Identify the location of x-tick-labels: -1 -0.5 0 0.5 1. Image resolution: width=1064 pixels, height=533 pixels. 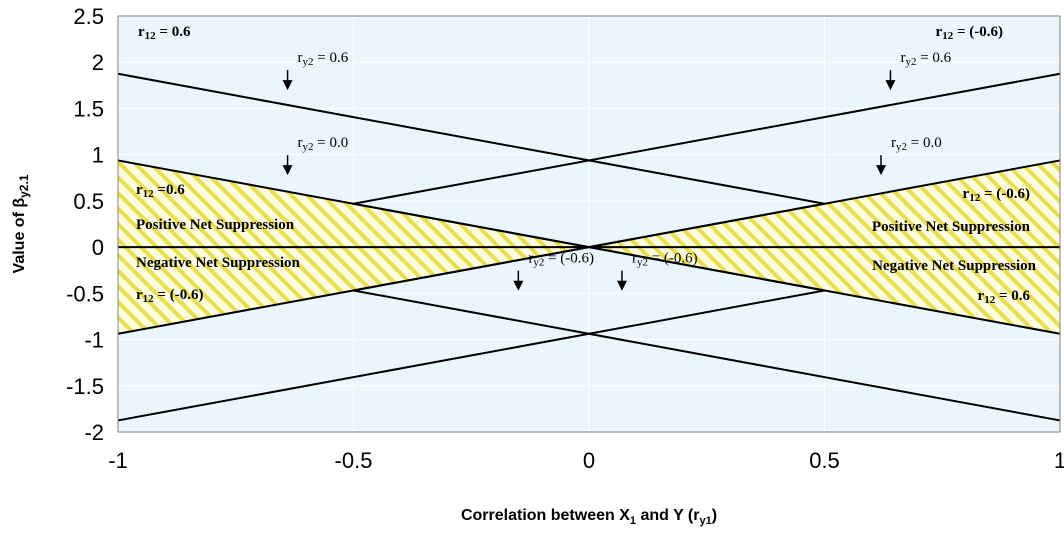
(586, 460).